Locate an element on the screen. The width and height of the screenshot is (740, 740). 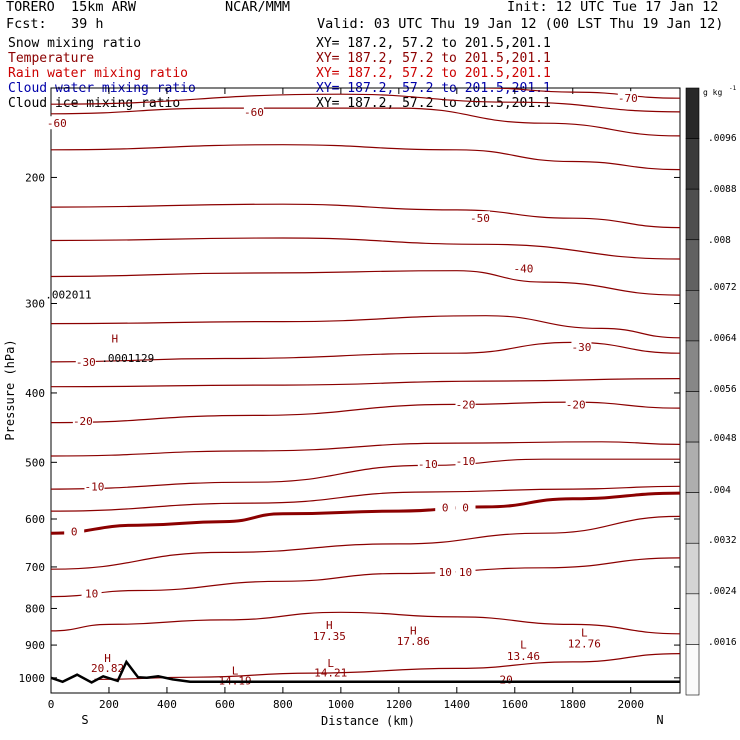
init-time: Init: 12 UTC Tue 17 Jan 12 is located at coordinates (613, 7).